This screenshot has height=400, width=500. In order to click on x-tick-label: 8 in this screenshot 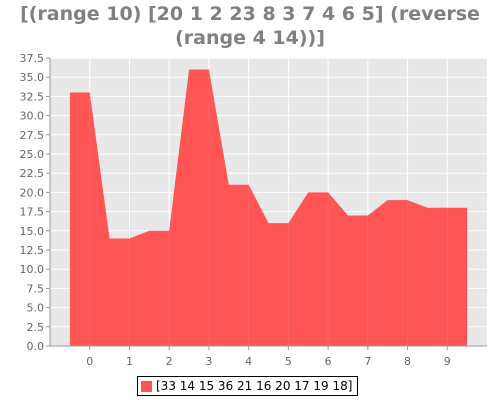, I will do `click(407, 361)`.